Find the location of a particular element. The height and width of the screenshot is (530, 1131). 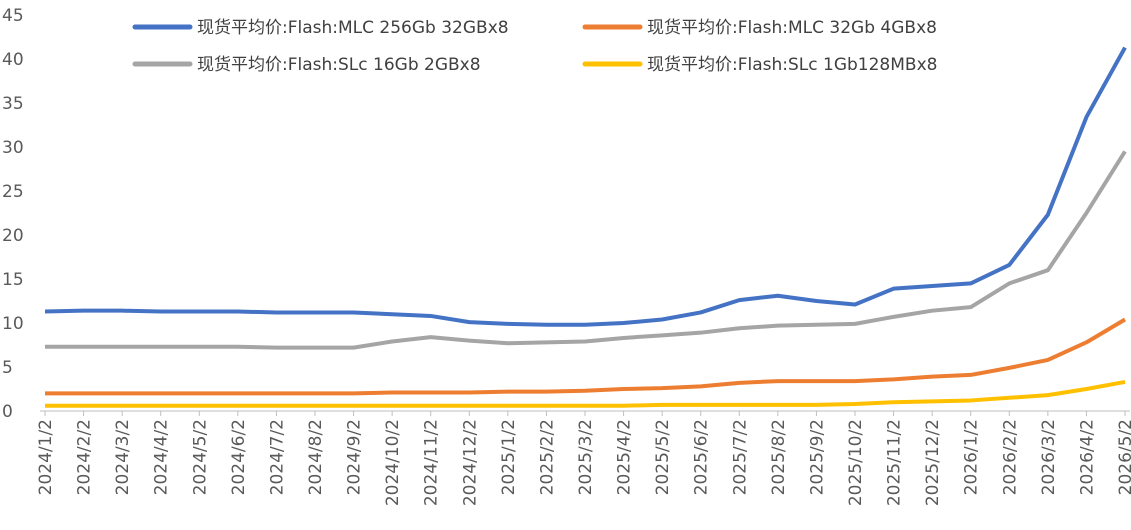

x-tick-label: 2024/10/2 is located at coordinates (393, 462).